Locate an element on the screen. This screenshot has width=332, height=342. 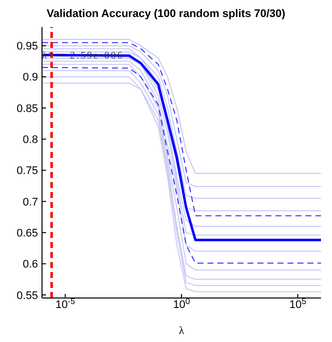
y-tick-label: 0.95 is located at coordinates (27, 46).